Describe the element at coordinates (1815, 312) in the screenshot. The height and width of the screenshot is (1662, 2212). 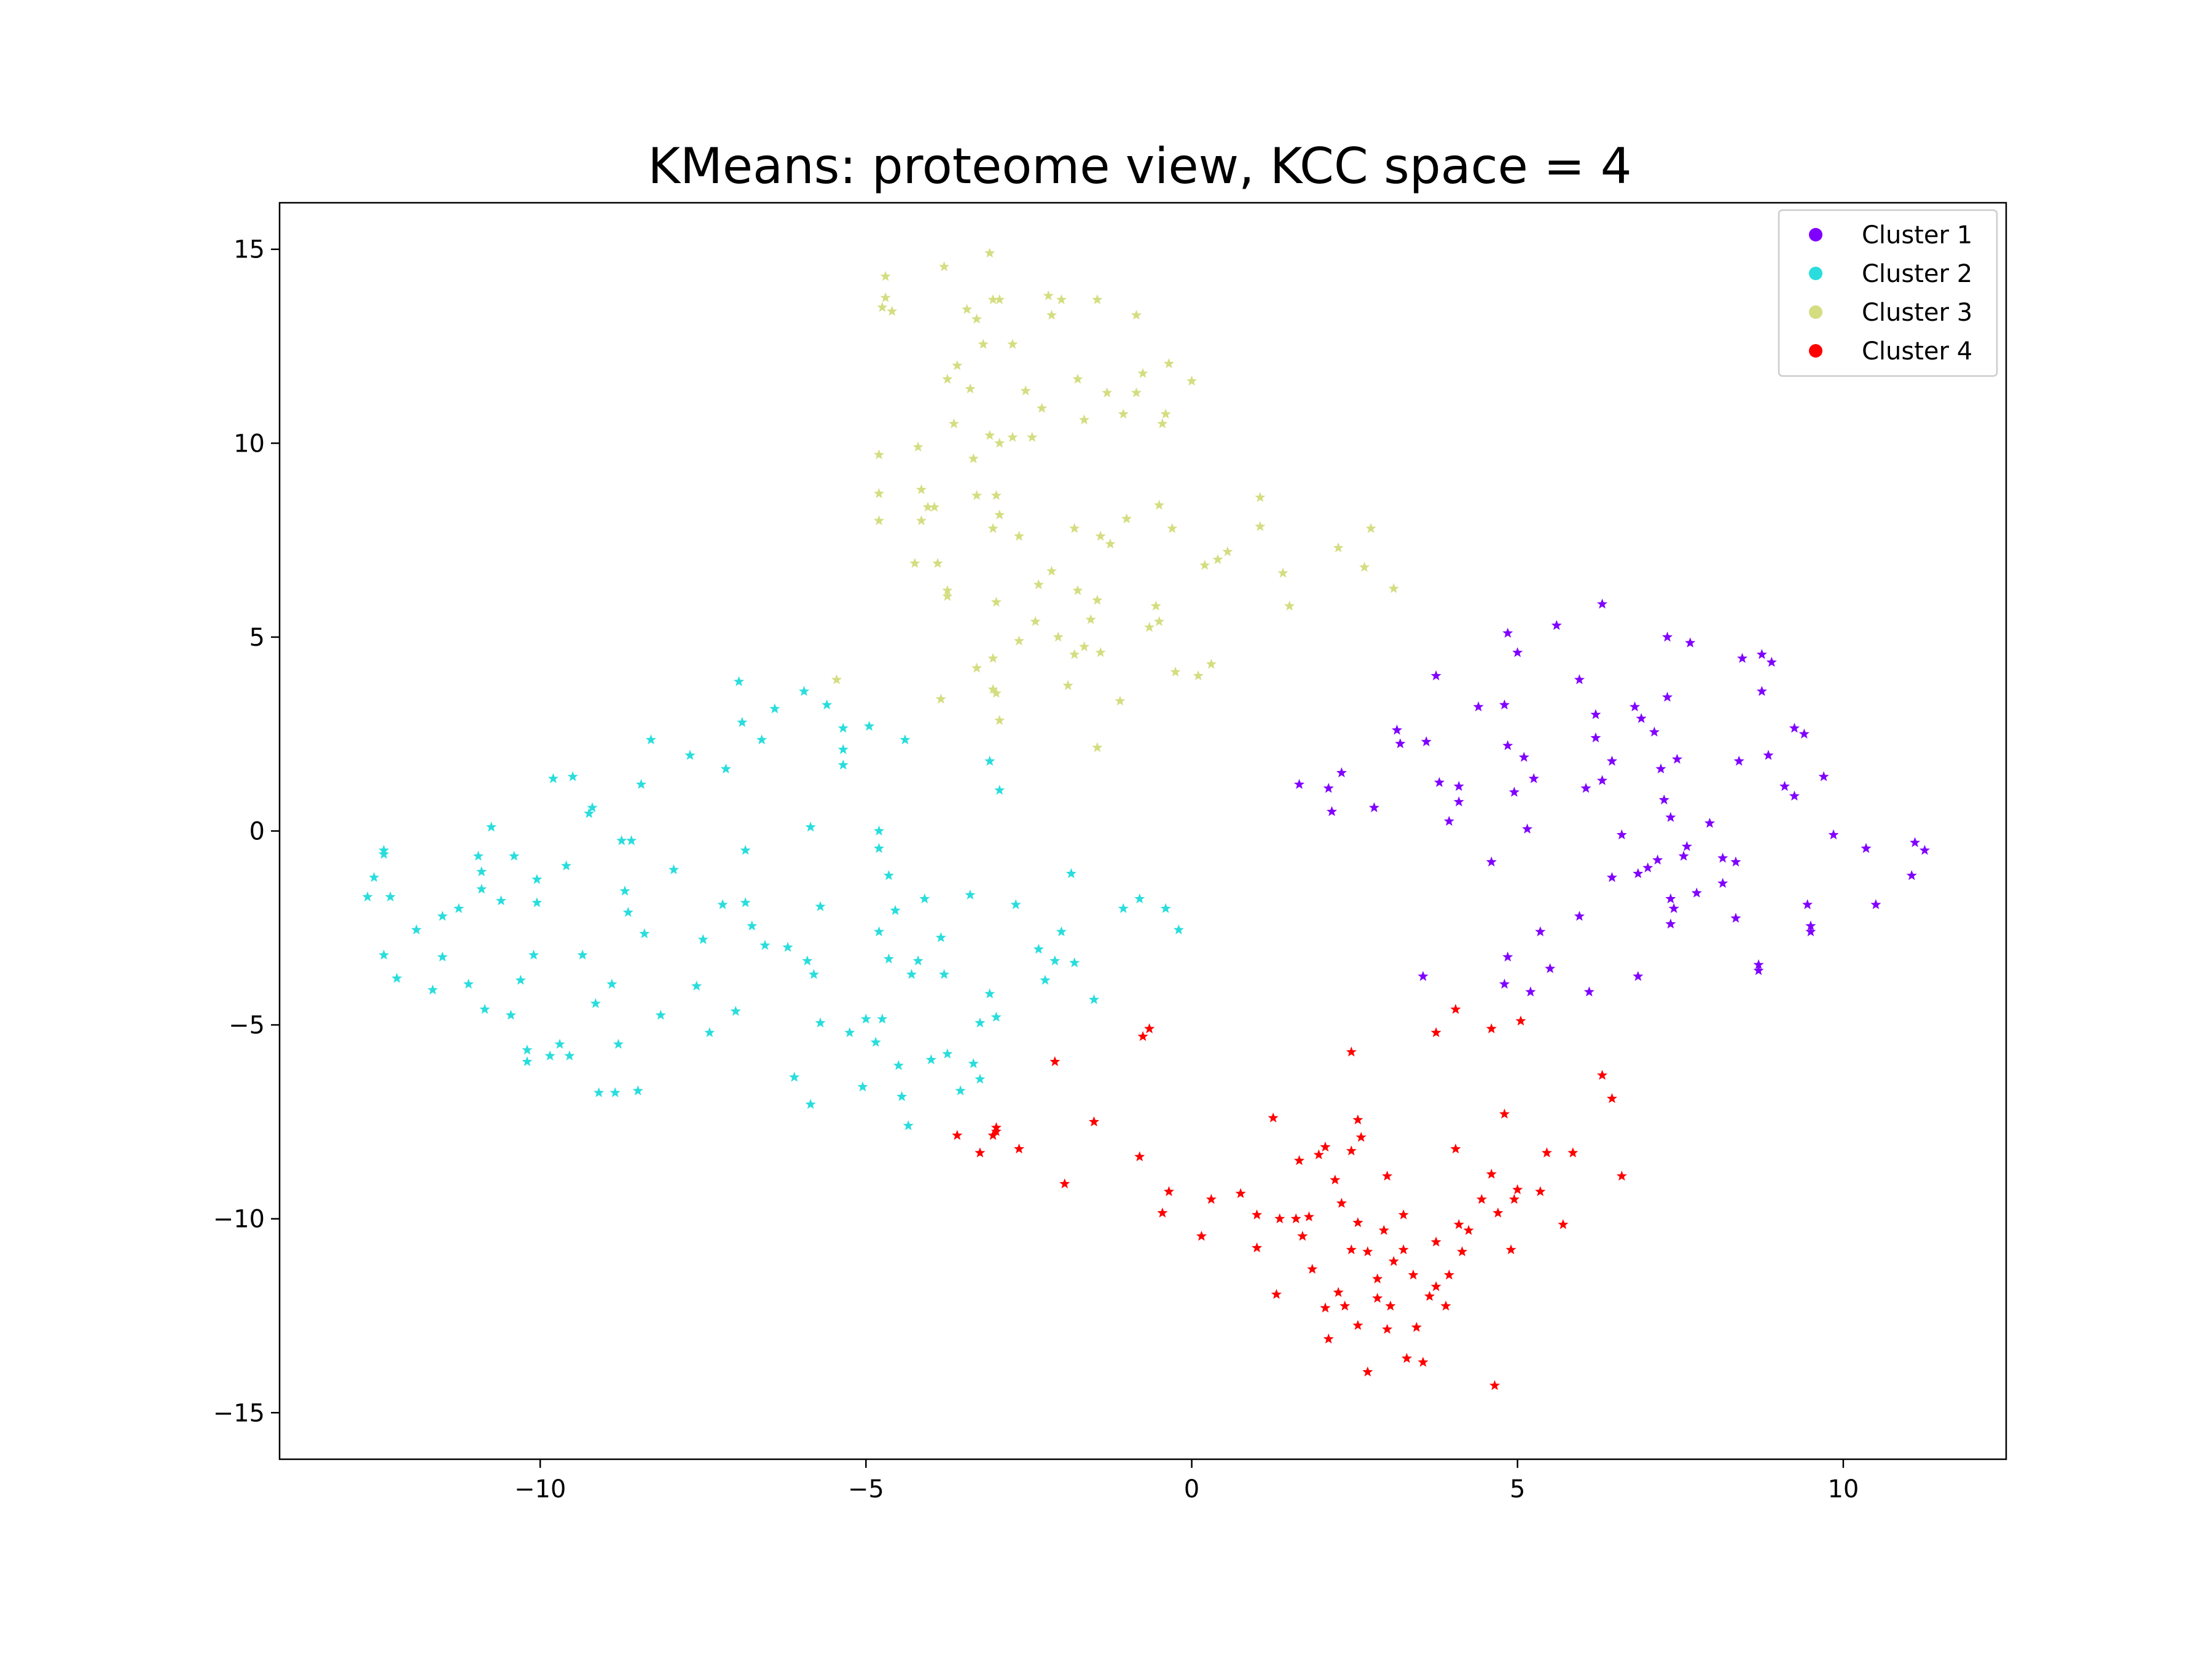
I see `legend-marker` at that location.